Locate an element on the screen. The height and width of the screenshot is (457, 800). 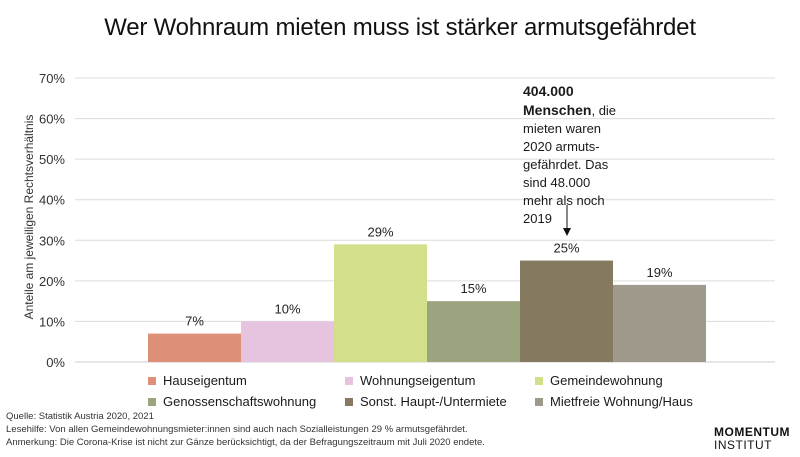
legend-item: Mietfreie Wohnung/Haus is located at coordinates (621, 401).